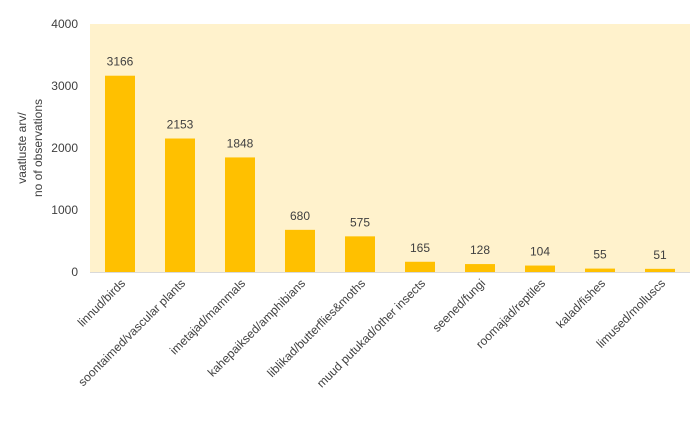  I want to click on data-label: 575, so click(360, 222).